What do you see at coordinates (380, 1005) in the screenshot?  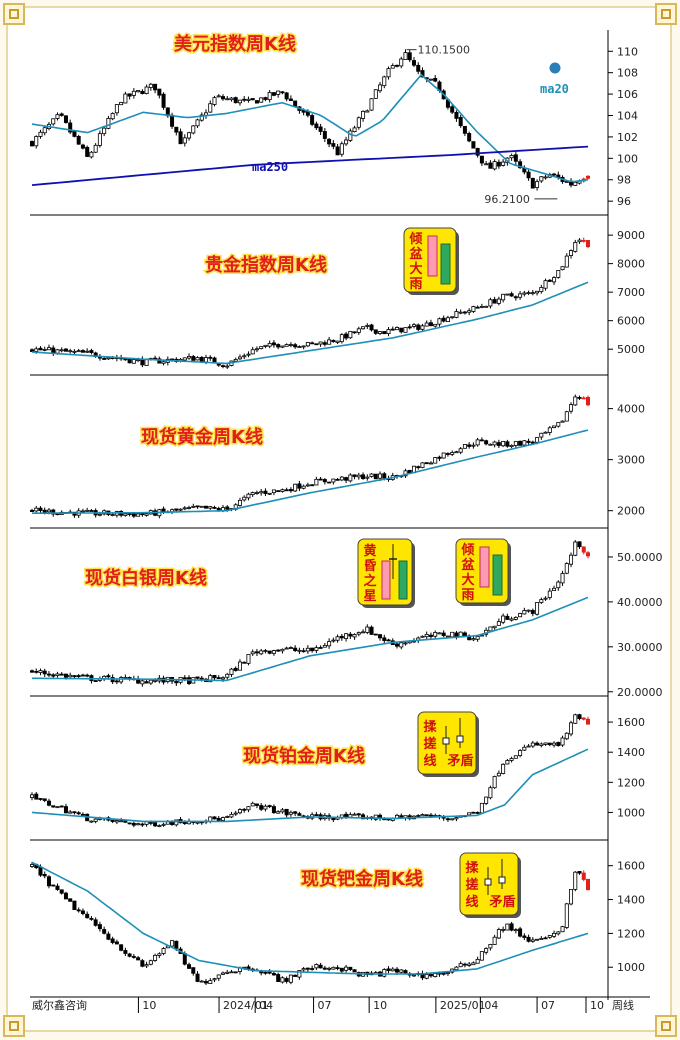 I see `x-tick-label: 10` at bounding box center [380, 1005].